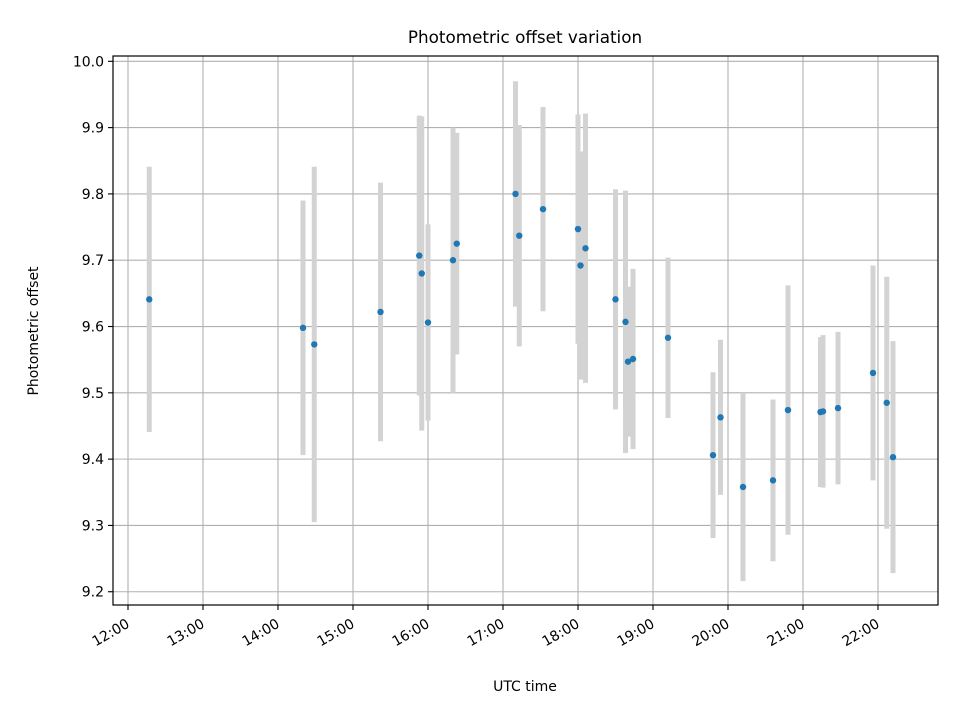 Image resolution: width=960 pixels, height=720 pixels. What do you see at coordinates (88, 62) in the screenshot?
I see `y-tick-label: 10.0` at bounding box center [88, 62].